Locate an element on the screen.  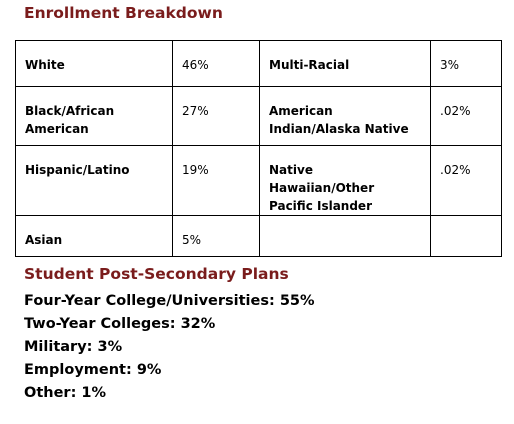
table-row: White 46% Multi-Racial 3% is located at coordinates (258, 63).